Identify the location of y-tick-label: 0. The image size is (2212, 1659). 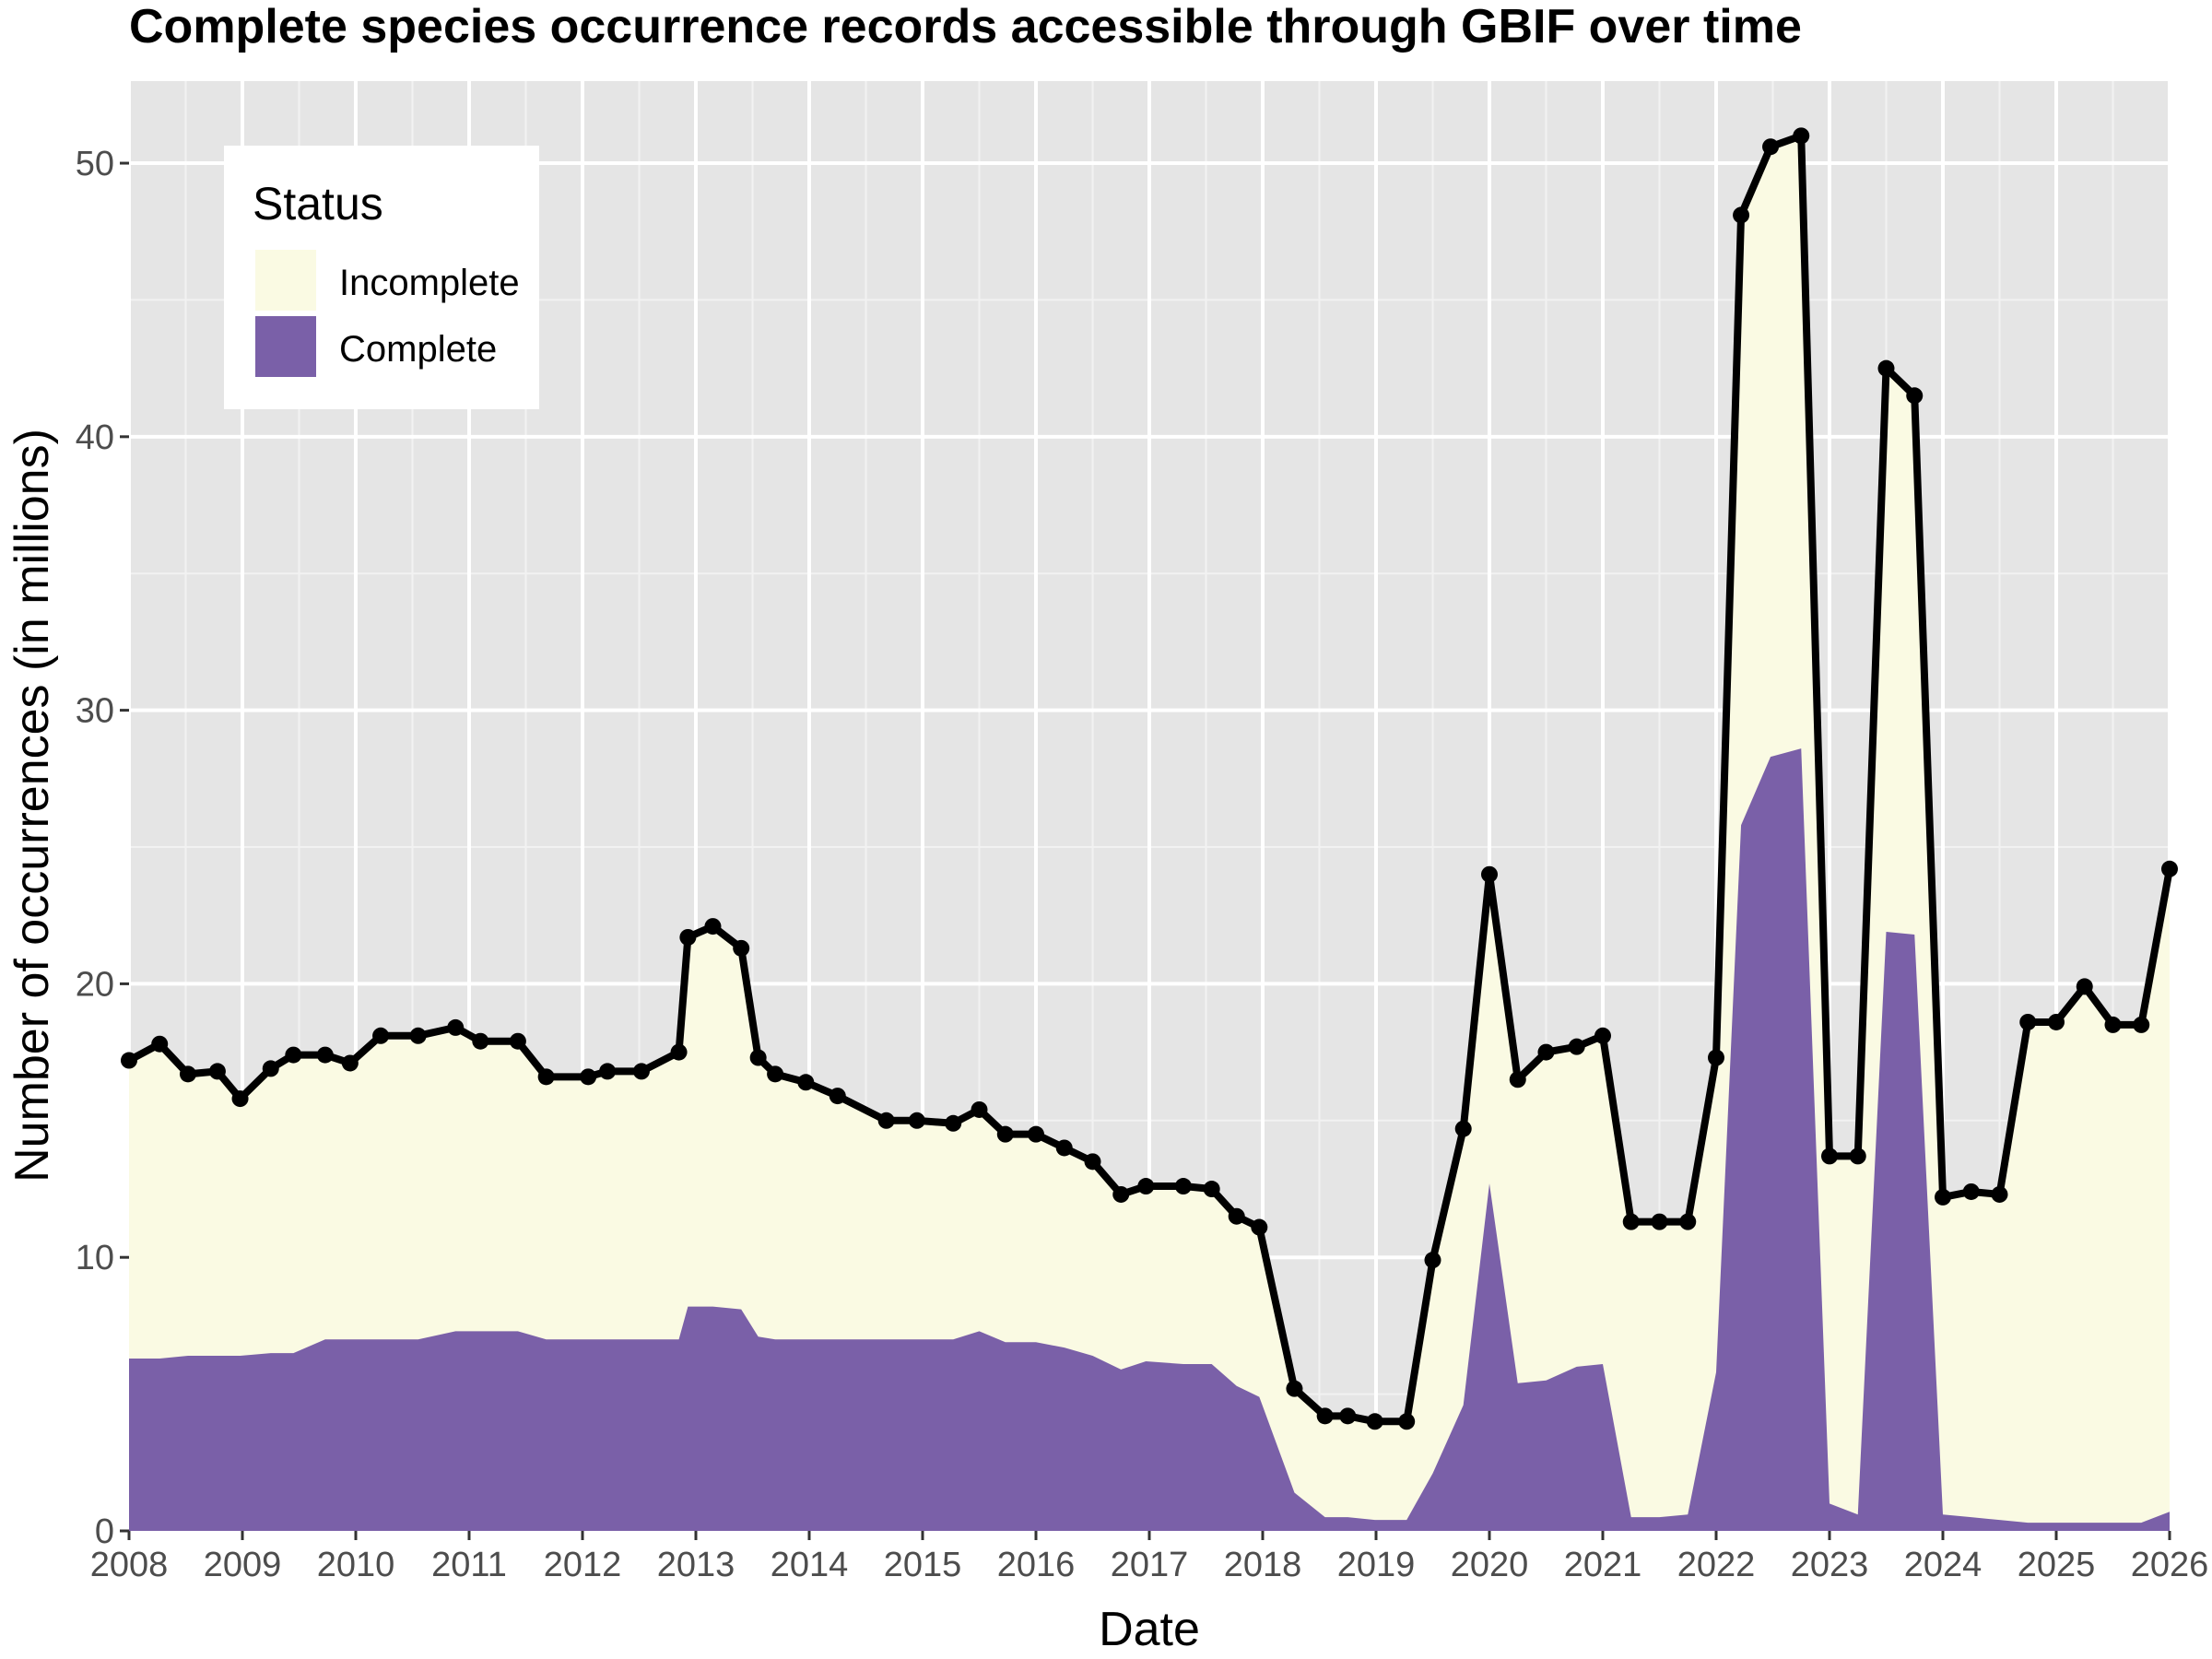
(104, 1531).